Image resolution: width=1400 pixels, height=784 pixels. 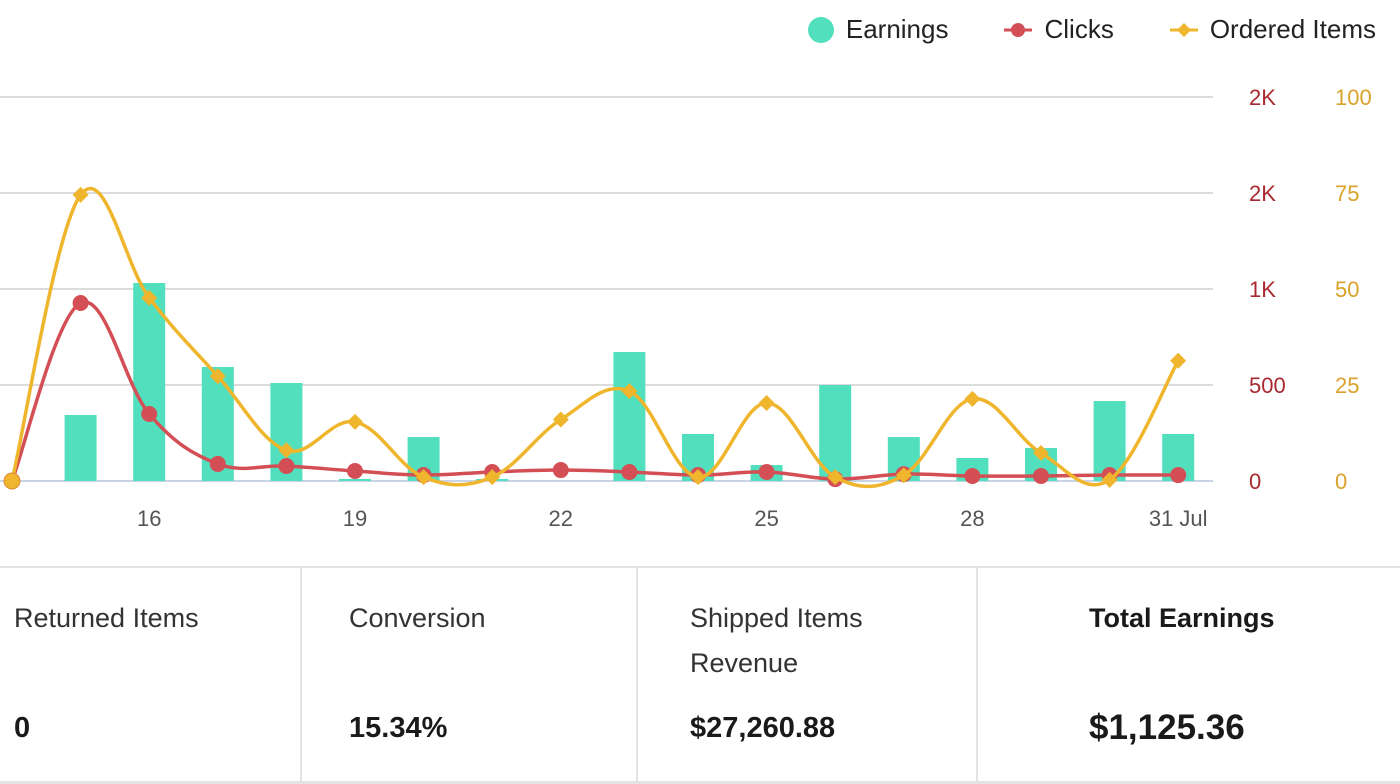 What do you see at coordinates (1182, 618) in the screenshot?
I see `stat-label: Total Earnings` at bounding box center [1182, 618].